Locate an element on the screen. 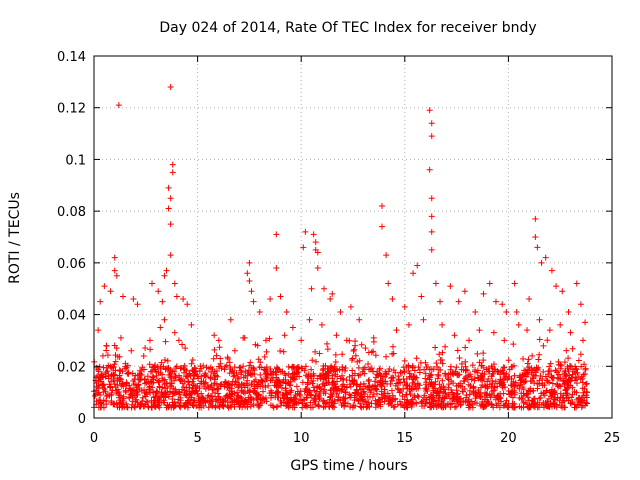 The height and width of the screenshot is (480, 640). y-tick-label: 0.12 is located at coordinates (71, 109).